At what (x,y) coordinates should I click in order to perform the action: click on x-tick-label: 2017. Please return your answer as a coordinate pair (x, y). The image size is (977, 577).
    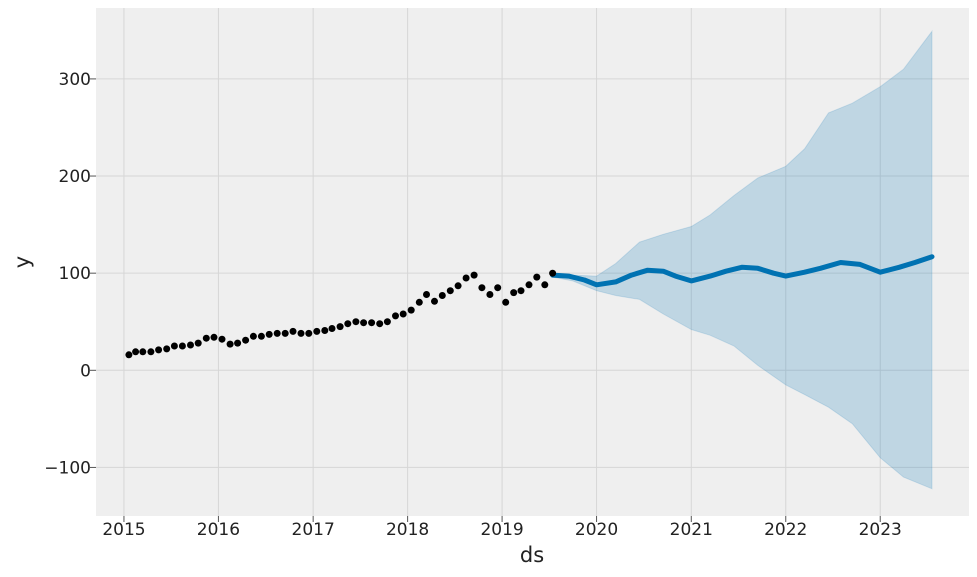
    Looking at the image, I should click on (313, 530).